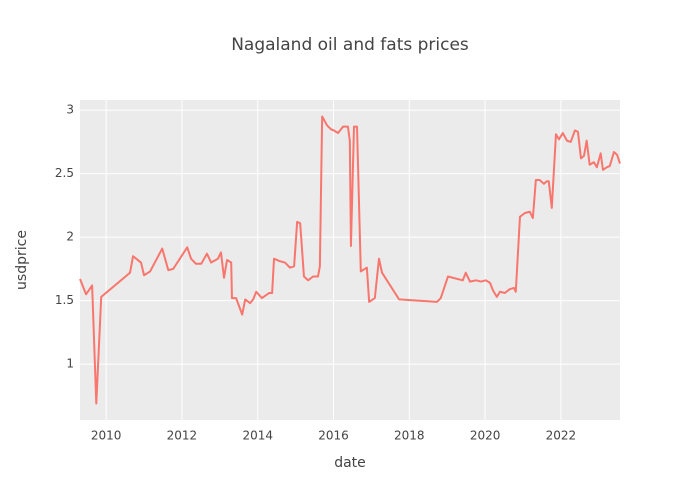  Describe the element at coordinates (333, 436) in the screenshot. I see `x-tick-label: 2016` at that location.